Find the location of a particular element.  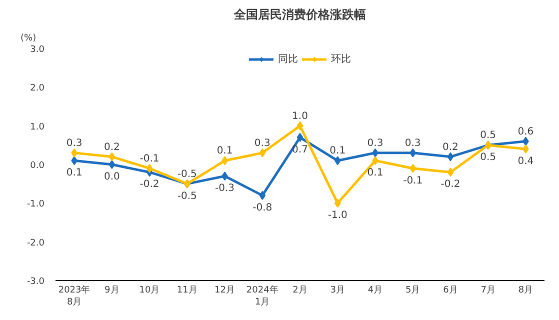

data-label: -0.8 is located at coordinates (262, 208).